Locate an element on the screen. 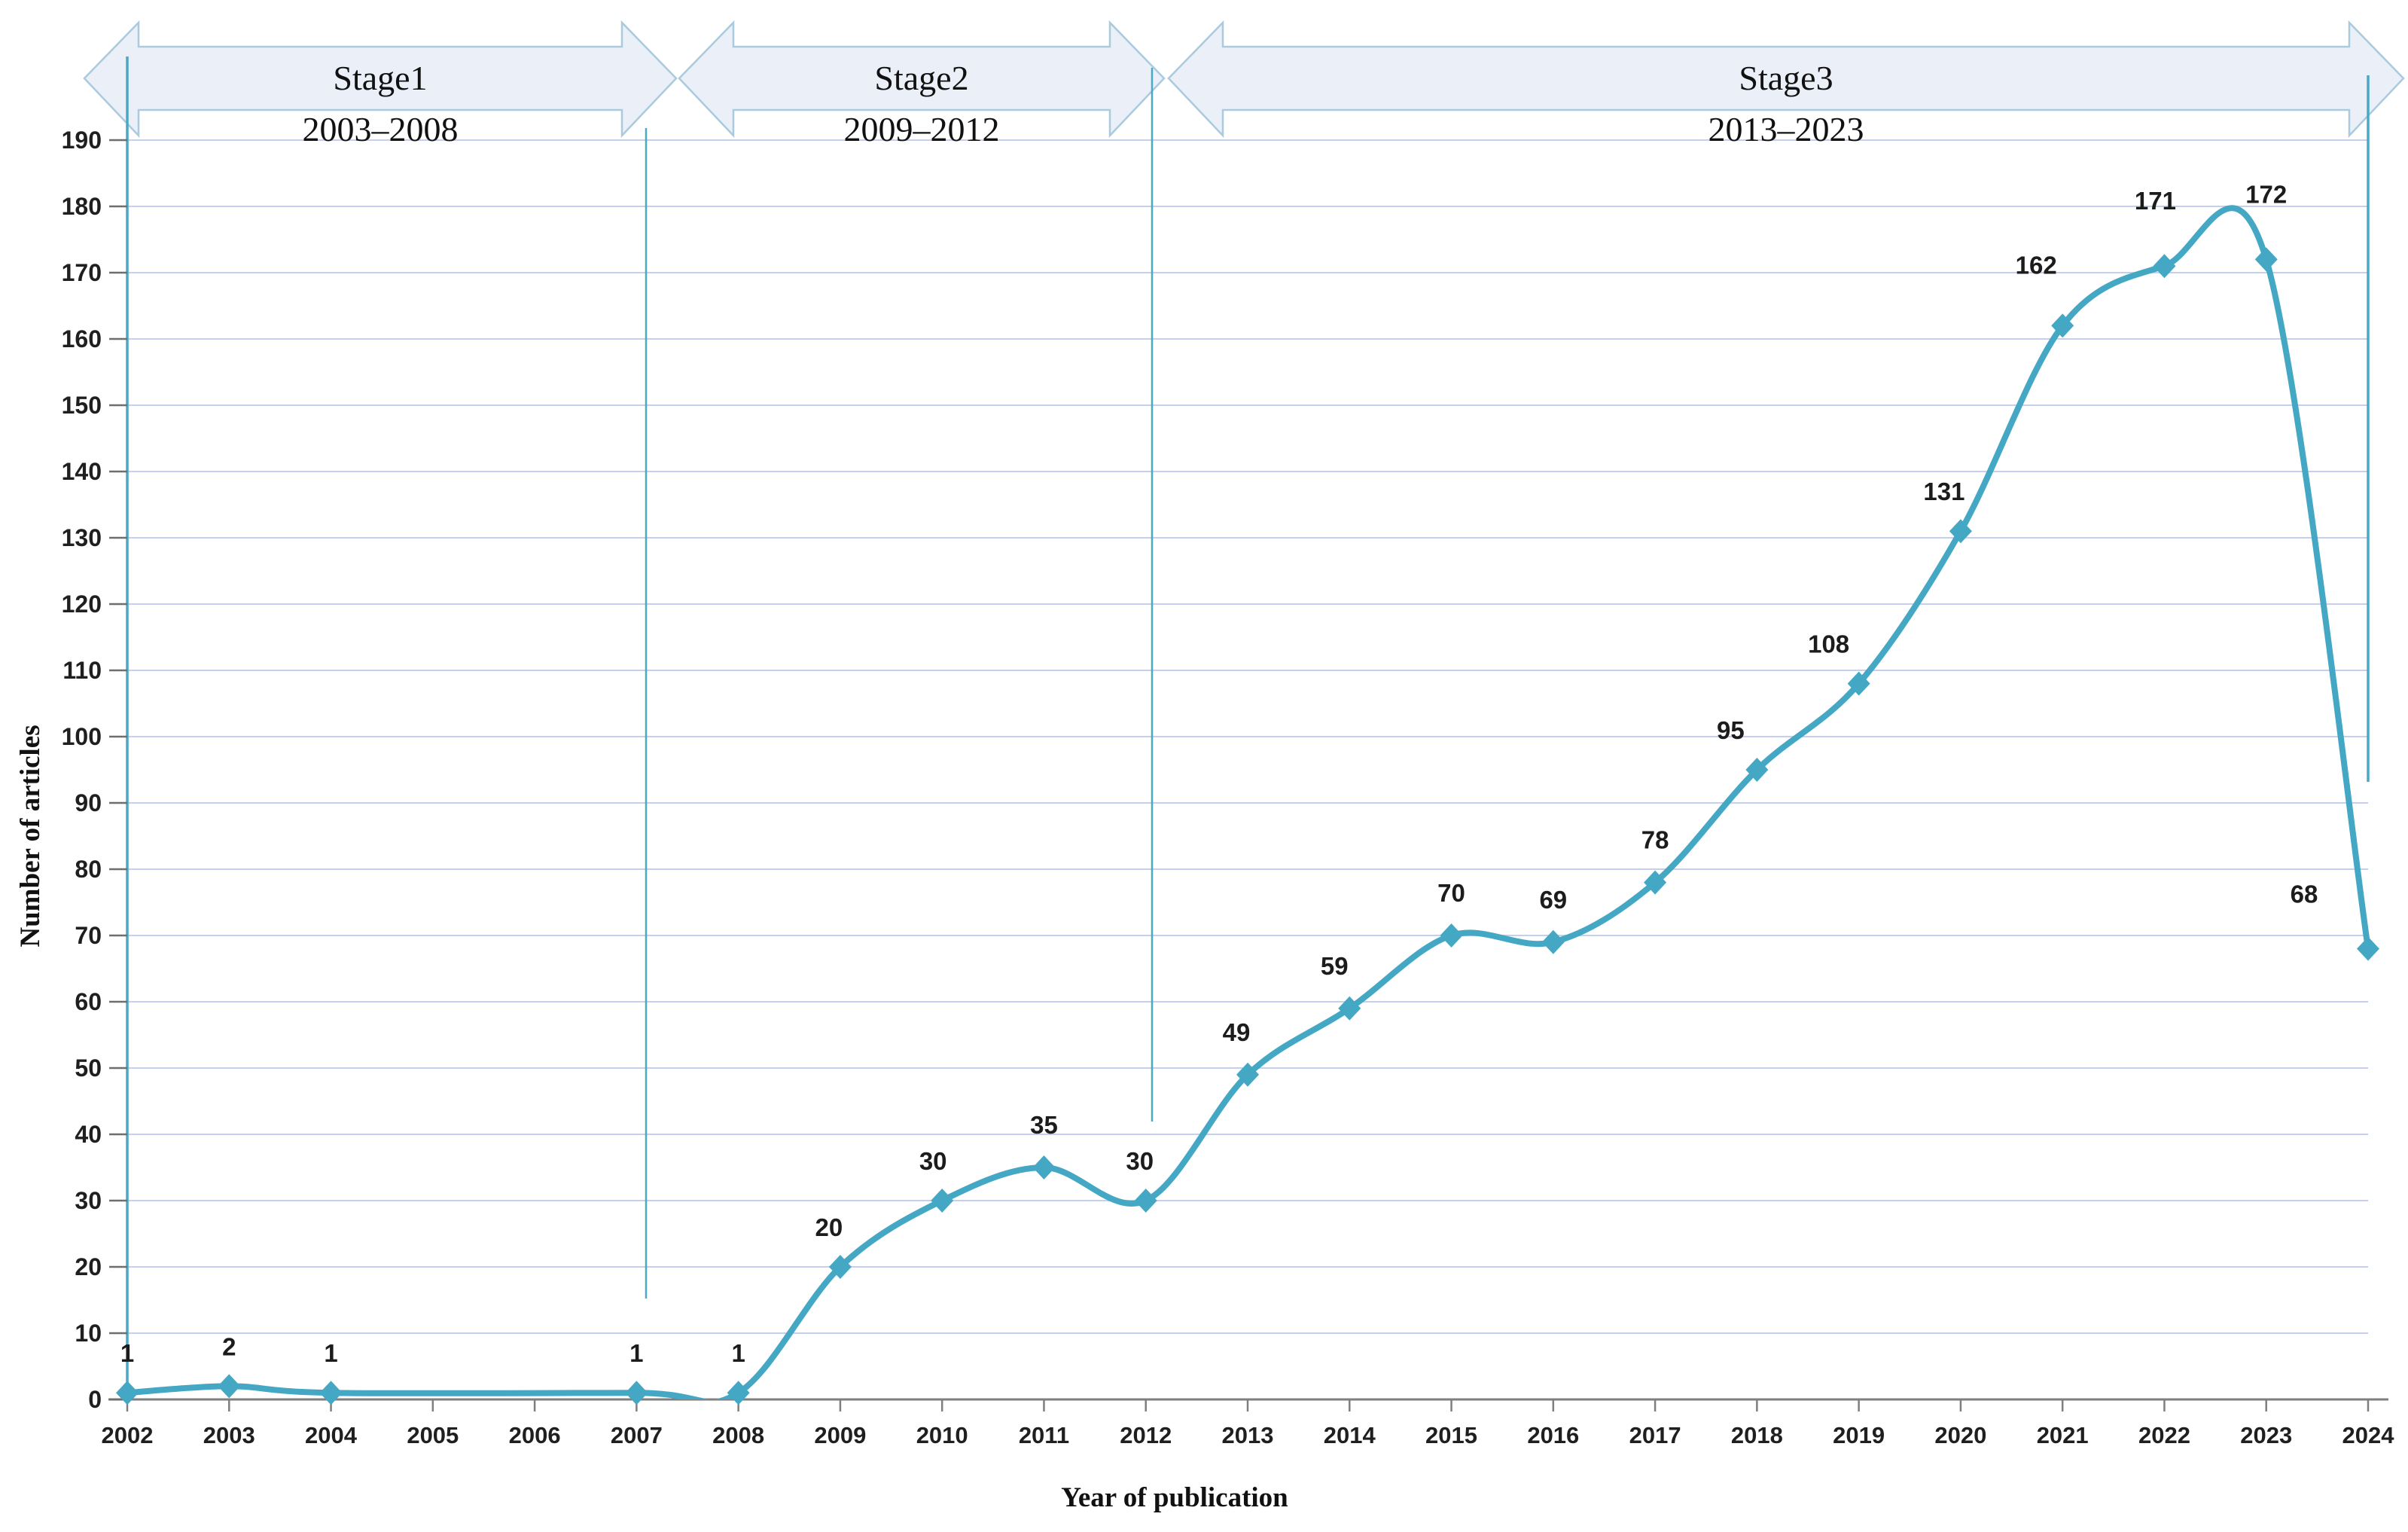 The image size is (2408, 1532). data-label: 69 is located at coordinates (1553, 900).